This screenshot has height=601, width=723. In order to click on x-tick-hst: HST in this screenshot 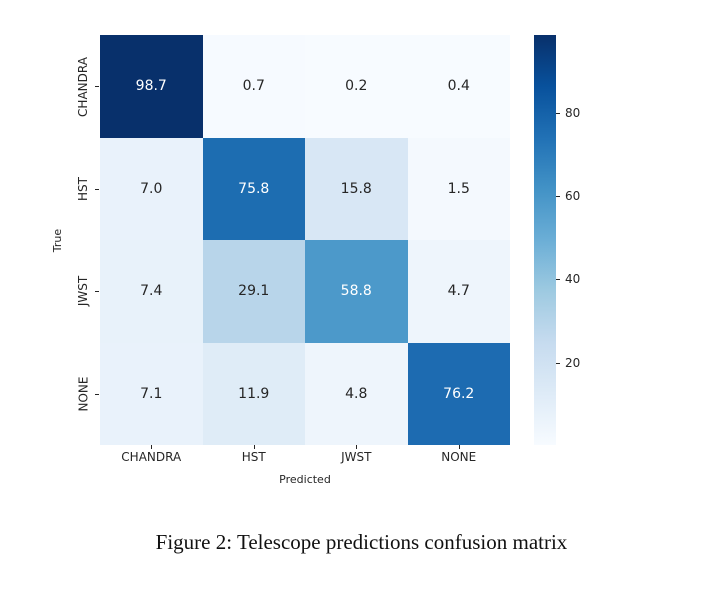, I will do `click(253, 457)`.